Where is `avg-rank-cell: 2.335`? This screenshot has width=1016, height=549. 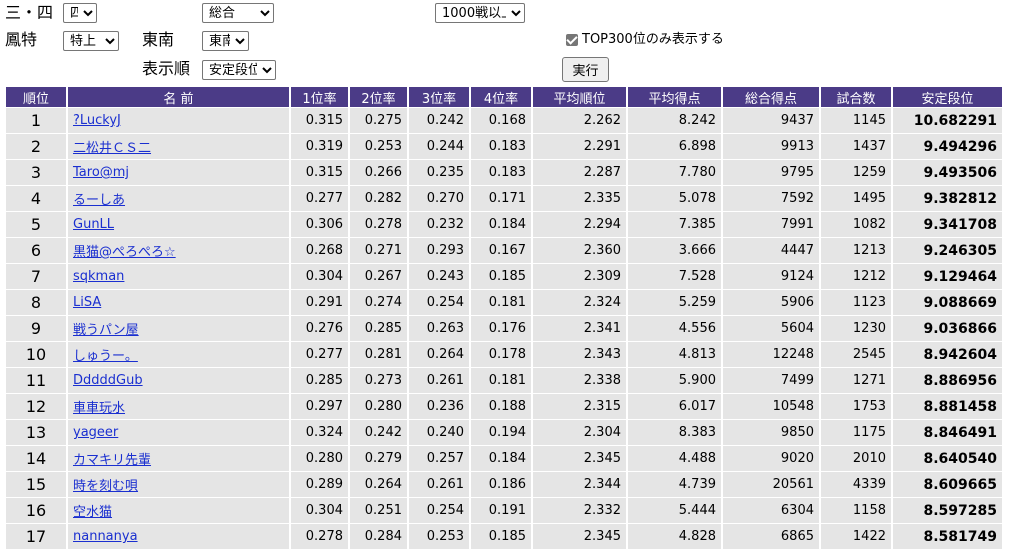 avg-rank-cell: 2.335 is located at coordinates (579, 198).